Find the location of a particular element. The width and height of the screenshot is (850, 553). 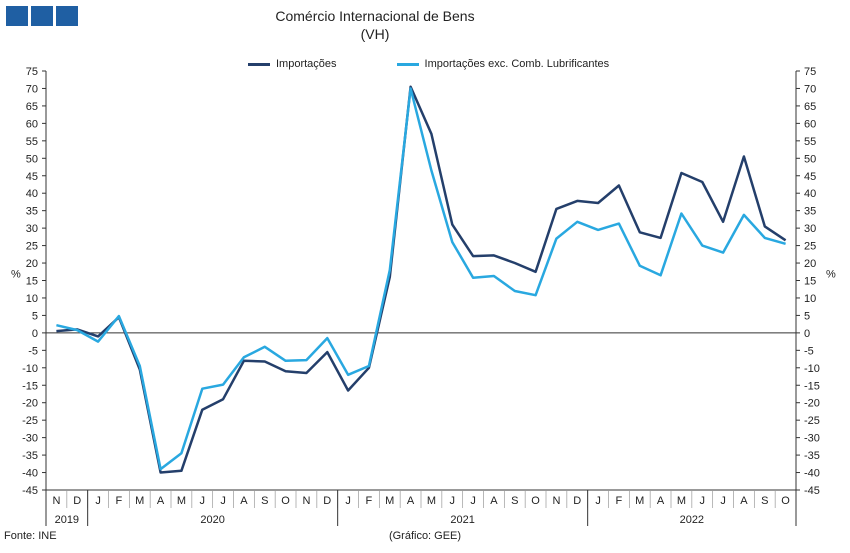

y-tick-label-left: 15 is located at coordinates (32, 282).